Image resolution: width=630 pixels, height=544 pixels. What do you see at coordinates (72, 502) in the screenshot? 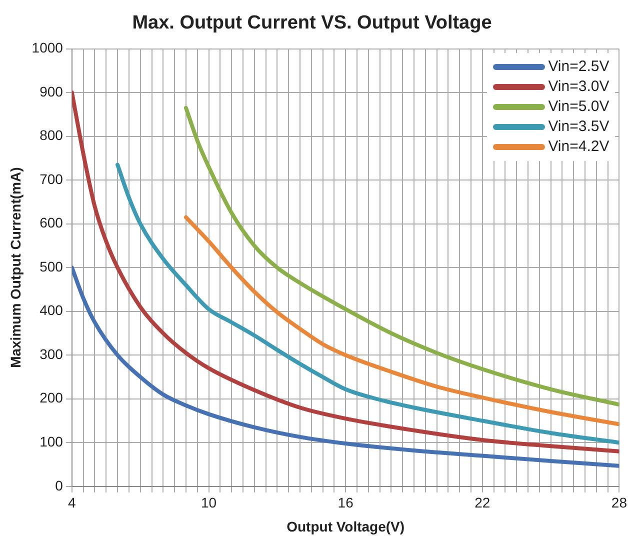
I see `x-tick-label: 4` at bounding box center [72, 502].